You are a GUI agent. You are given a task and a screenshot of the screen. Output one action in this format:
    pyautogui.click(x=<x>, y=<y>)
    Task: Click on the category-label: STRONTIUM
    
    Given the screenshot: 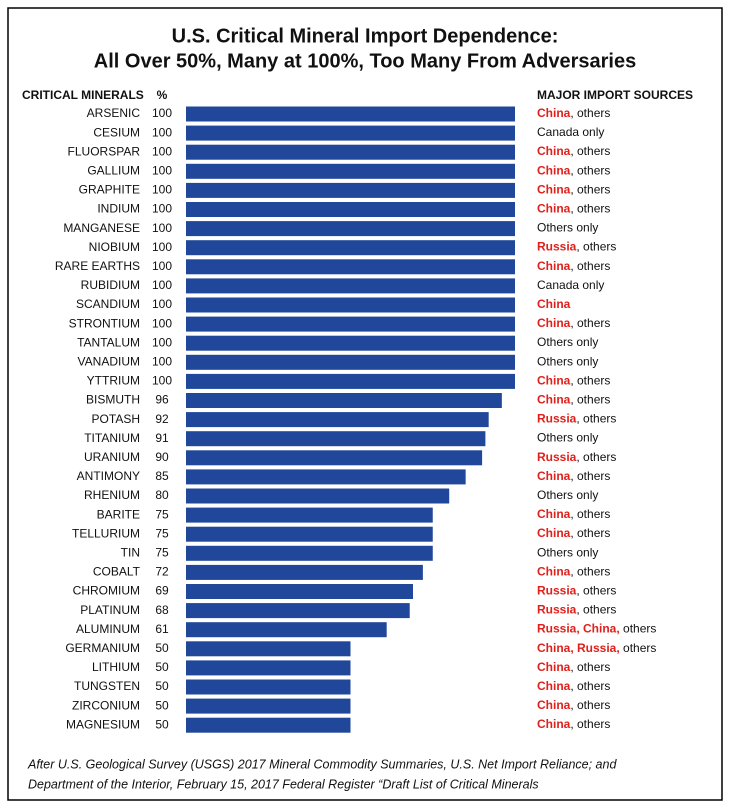 What is the action you would take?
    pyautogui.click(x=104, y=323)
    